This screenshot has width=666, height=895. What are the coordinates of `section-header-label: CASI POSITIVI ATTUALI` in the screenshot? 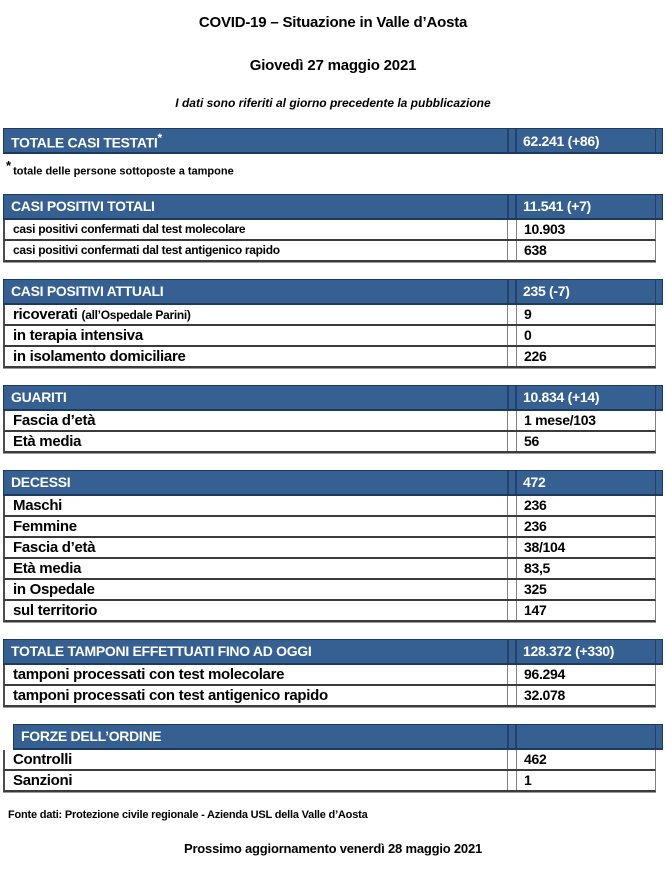 It's located at (255, 291).